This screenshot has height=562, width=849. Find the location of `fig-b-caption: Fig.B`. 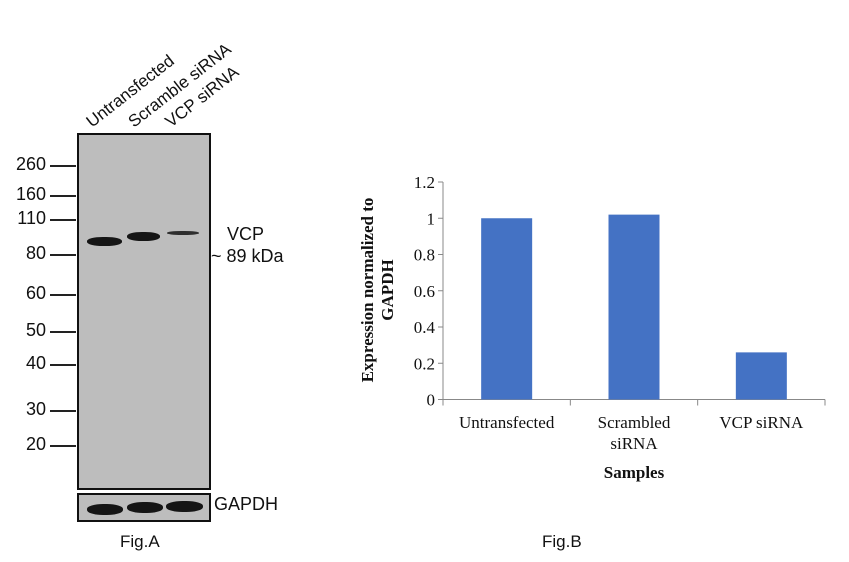

fig-b-caption: Fig.B is located at coordinates (562, 541).